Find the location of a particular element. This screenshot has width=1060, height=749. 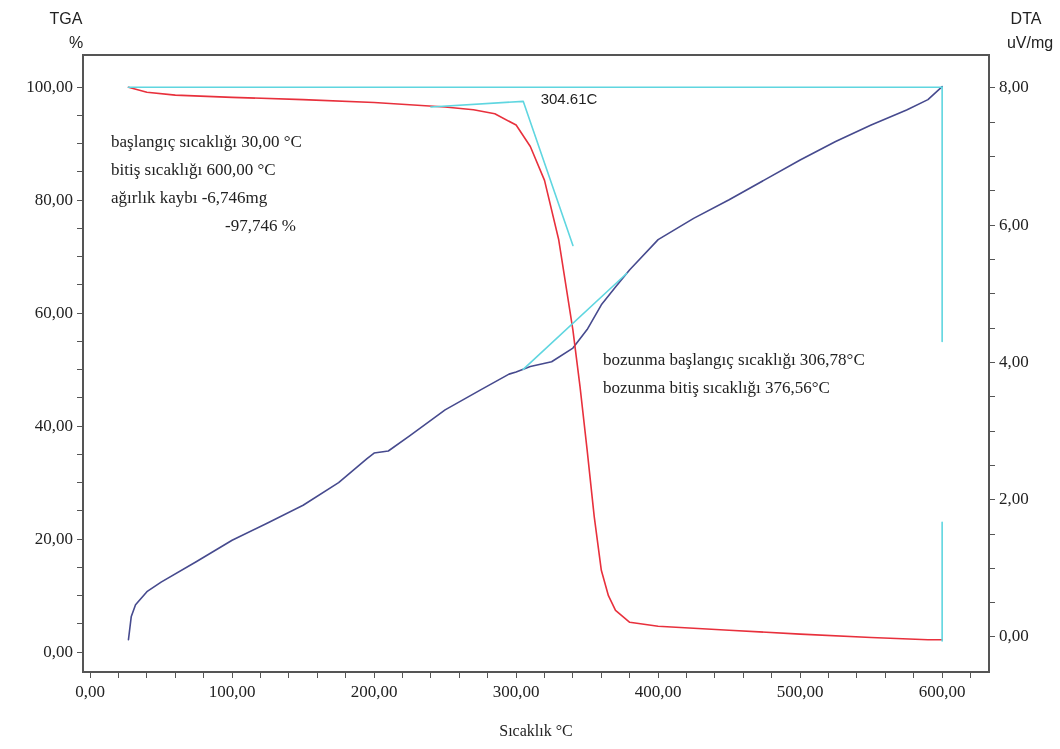

y2-tick-label: 0,00 is located at coordinates (1014, 636).